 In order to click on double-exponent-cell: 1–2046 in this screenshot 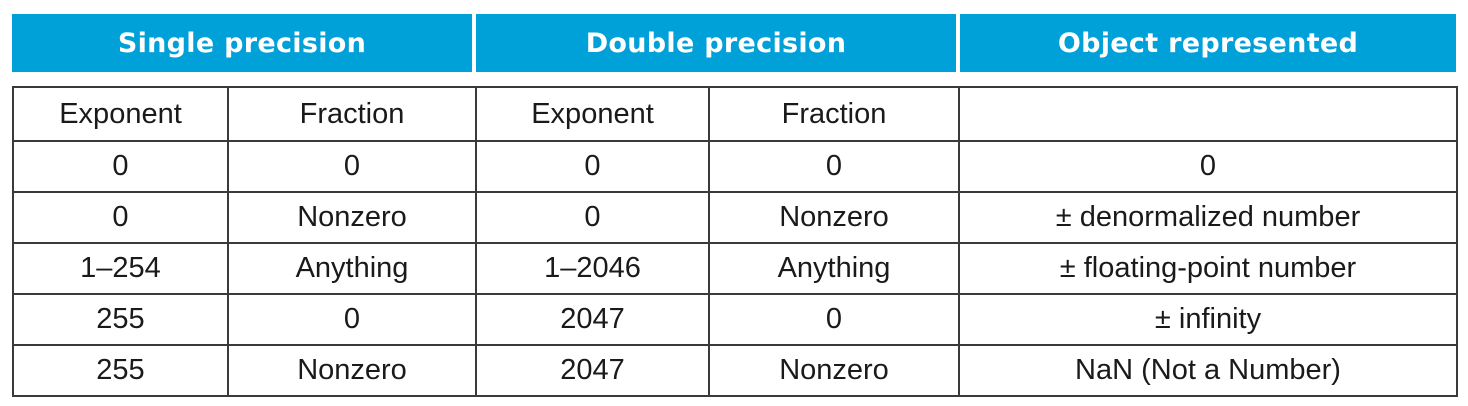, I will do `click(592, 268)`.